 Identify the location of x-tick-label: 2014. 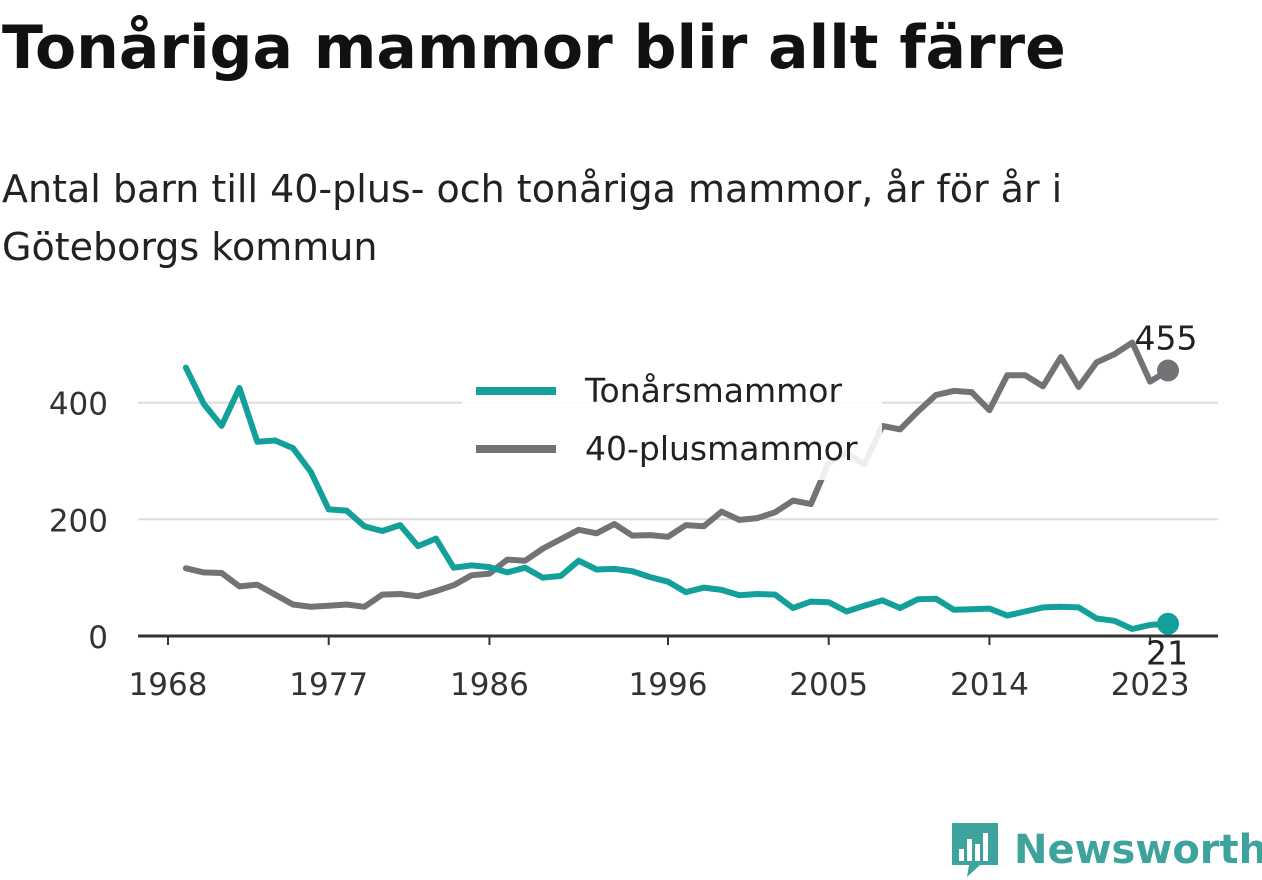
(989, 685).